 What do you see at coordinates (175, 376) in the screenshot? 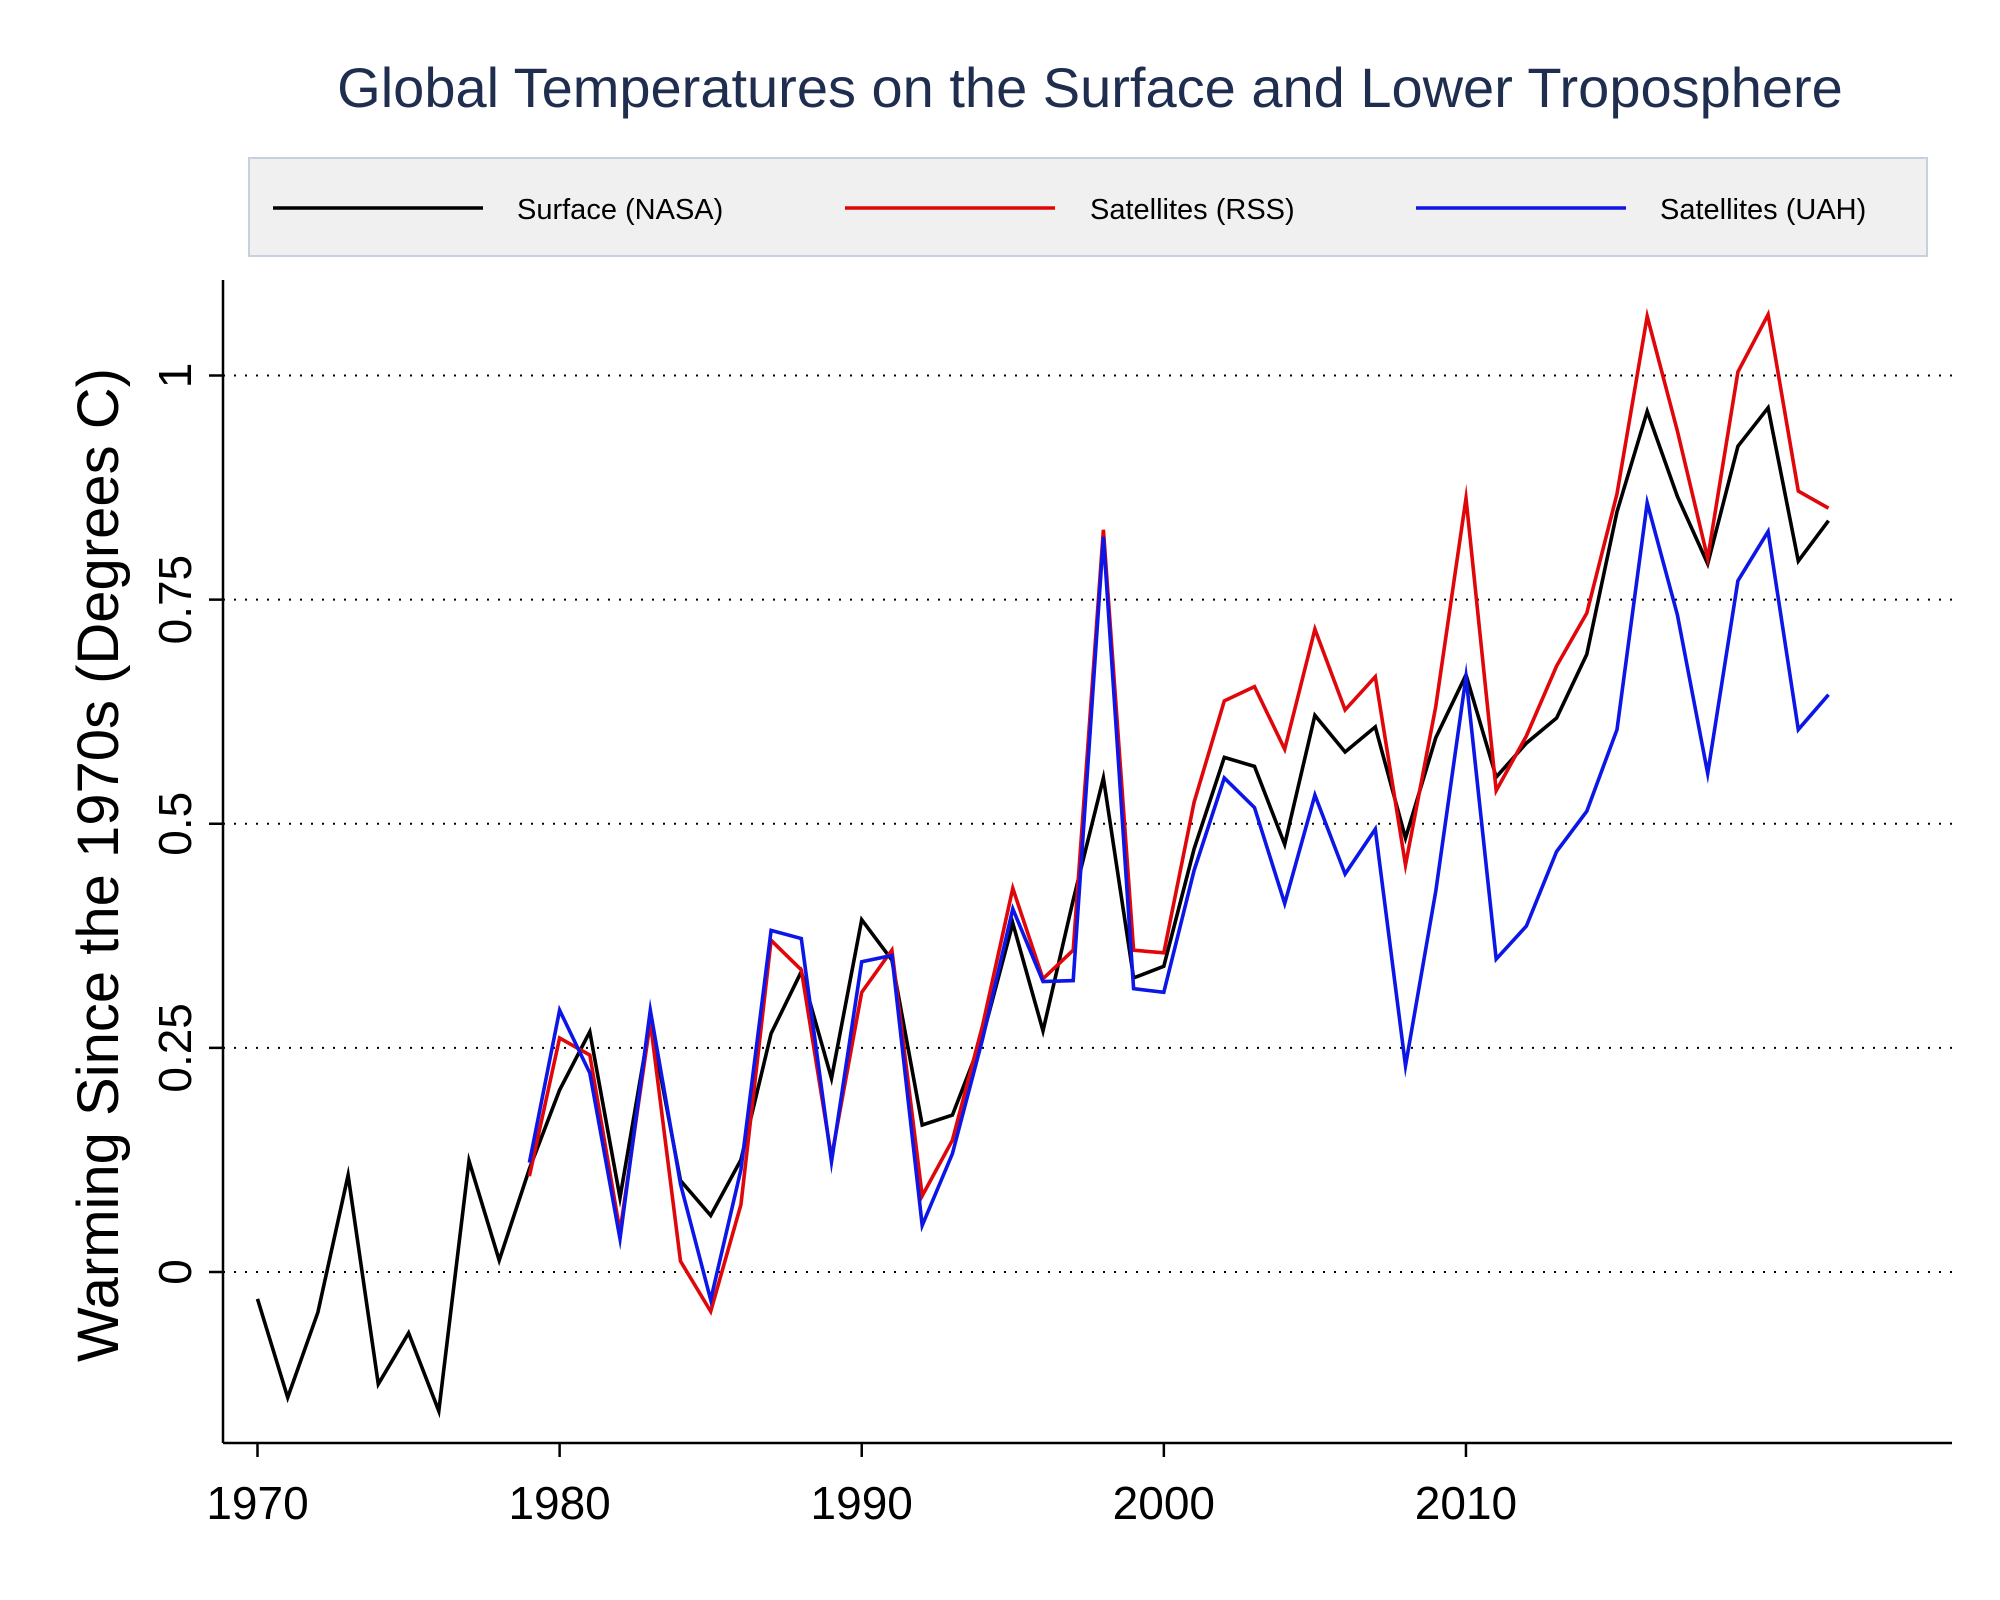
I see `y-tick-label: 1` at bounding box center [175, 376].